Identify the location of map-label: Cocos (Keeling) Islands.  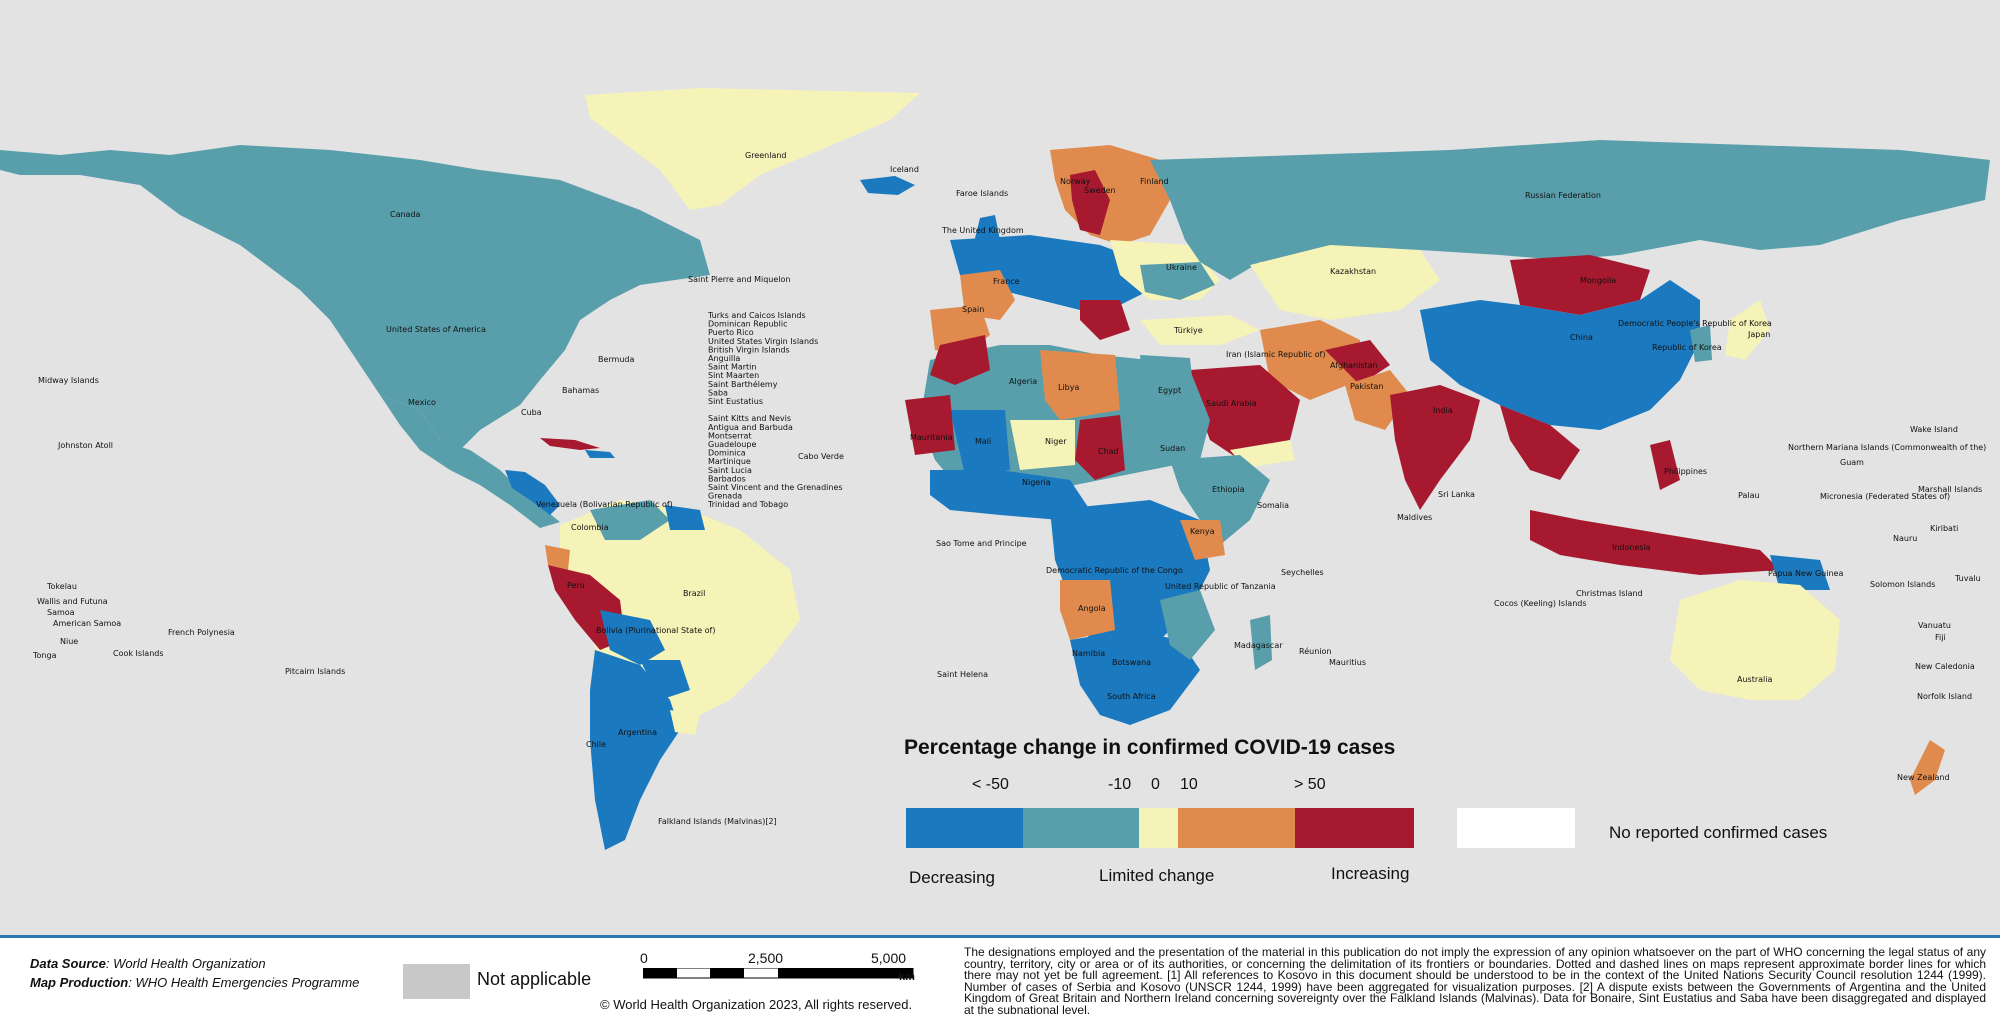
(1540, 603).